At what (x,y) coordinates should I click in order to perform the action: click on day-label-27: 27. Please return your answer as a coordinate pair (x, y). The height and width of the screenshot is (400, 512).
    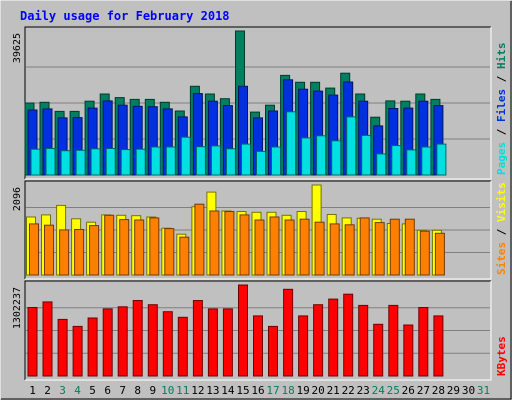
    Looking at the image, I should click on (423, 390).